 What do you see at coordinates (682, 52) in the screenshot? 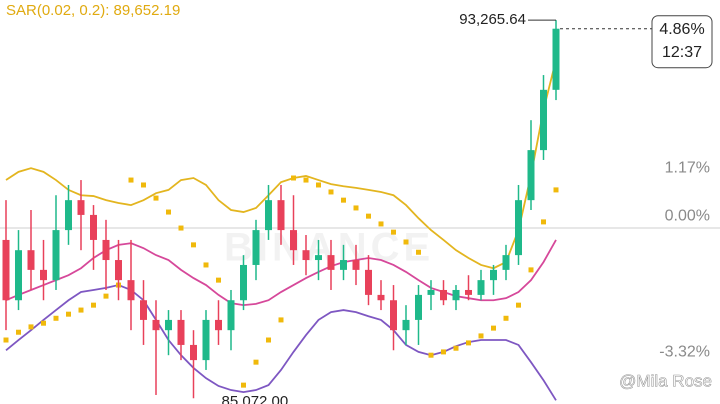
I see `countdown: 12:37` at bounding box center [682, 52].